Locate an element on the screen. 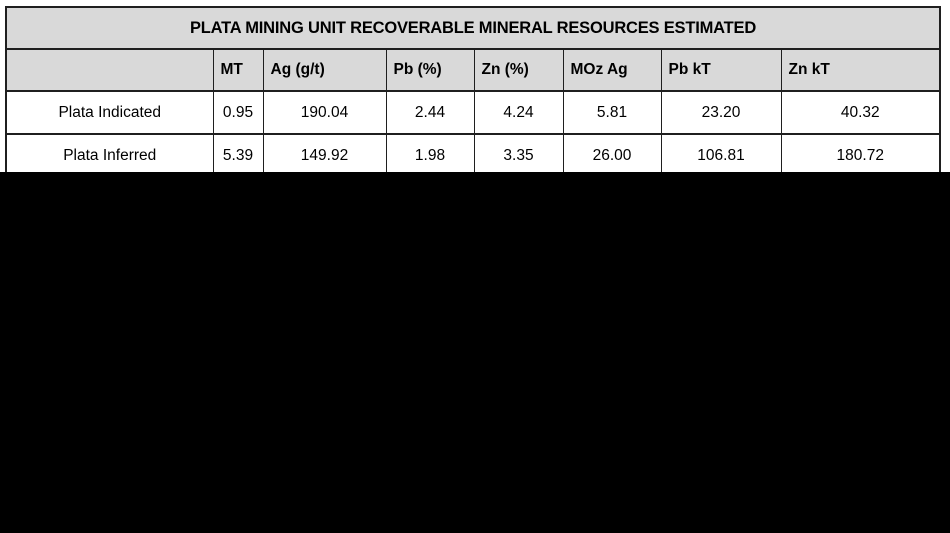  data-cell: 1.98 is located at coordinates (430, 155).